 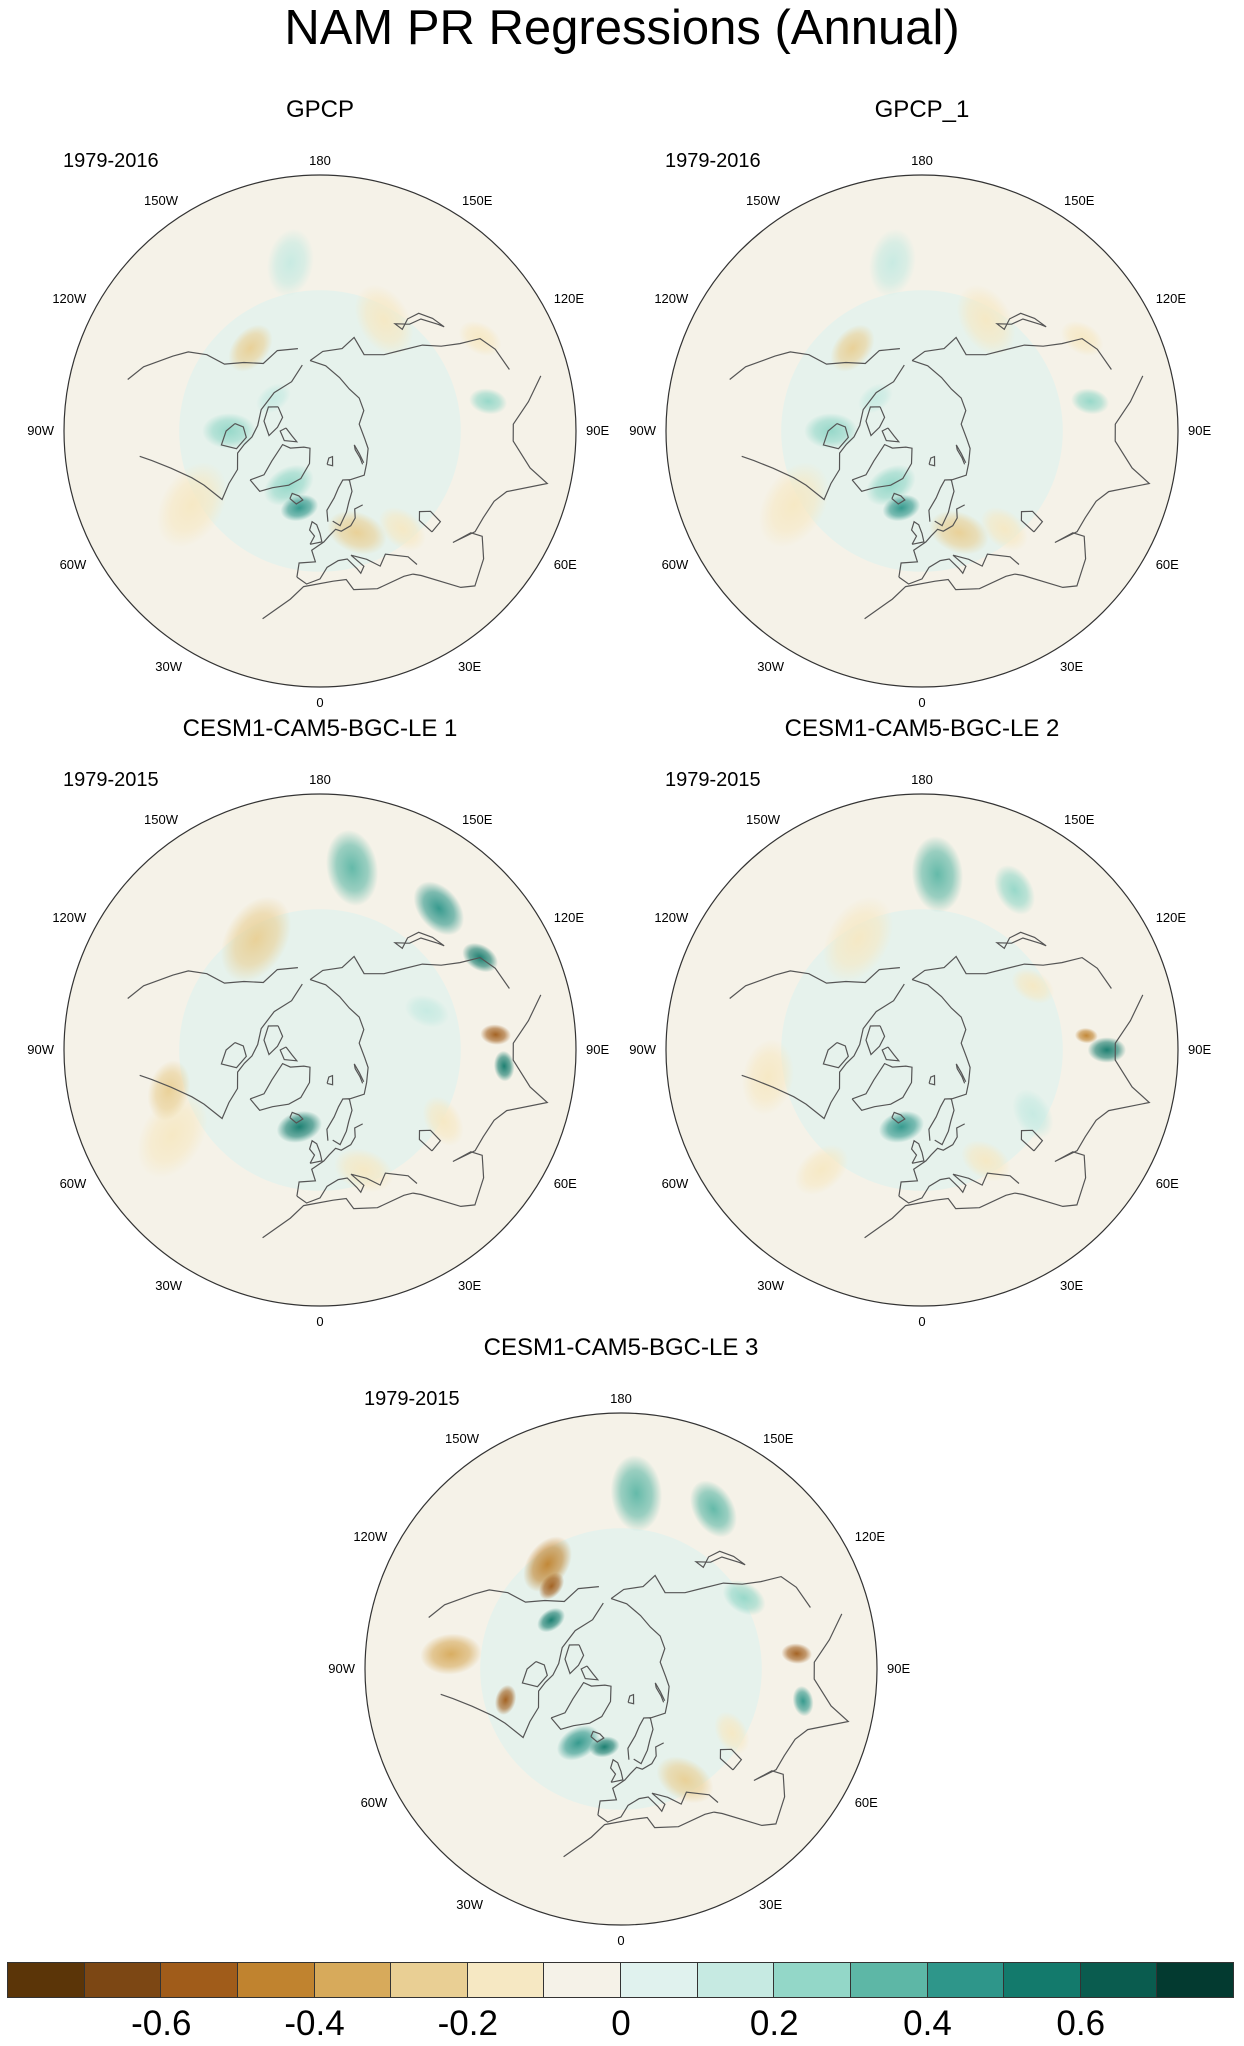 I want to click on colorbar-tick-label: 0.4, so click(x=927, y=2023).